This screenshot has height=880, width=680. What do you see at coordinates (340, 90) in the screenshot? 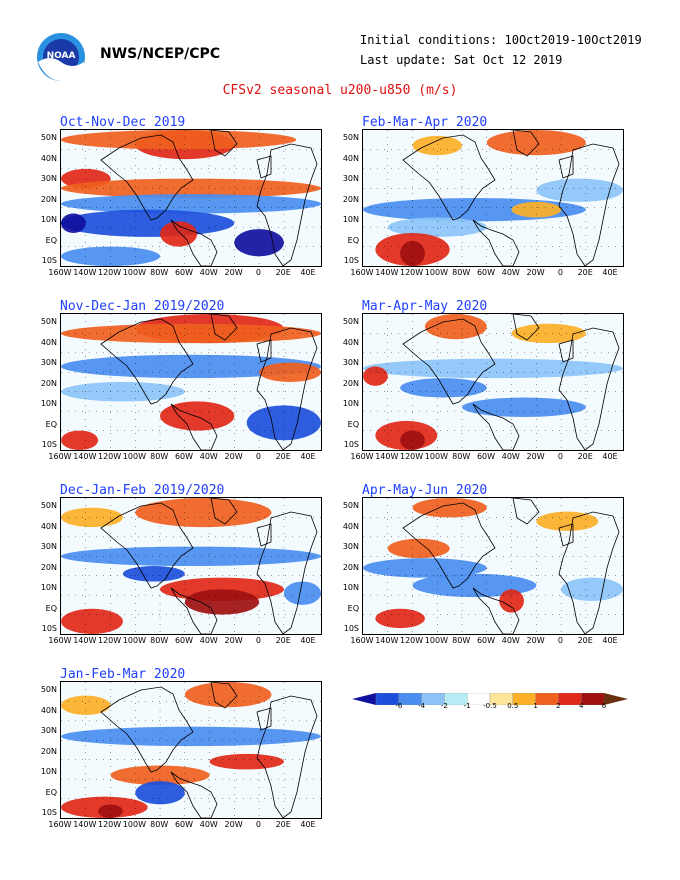
I see `main-title: CFSv2 seasonal u200-u850 (m/s)` at bounding box center [340, 90].